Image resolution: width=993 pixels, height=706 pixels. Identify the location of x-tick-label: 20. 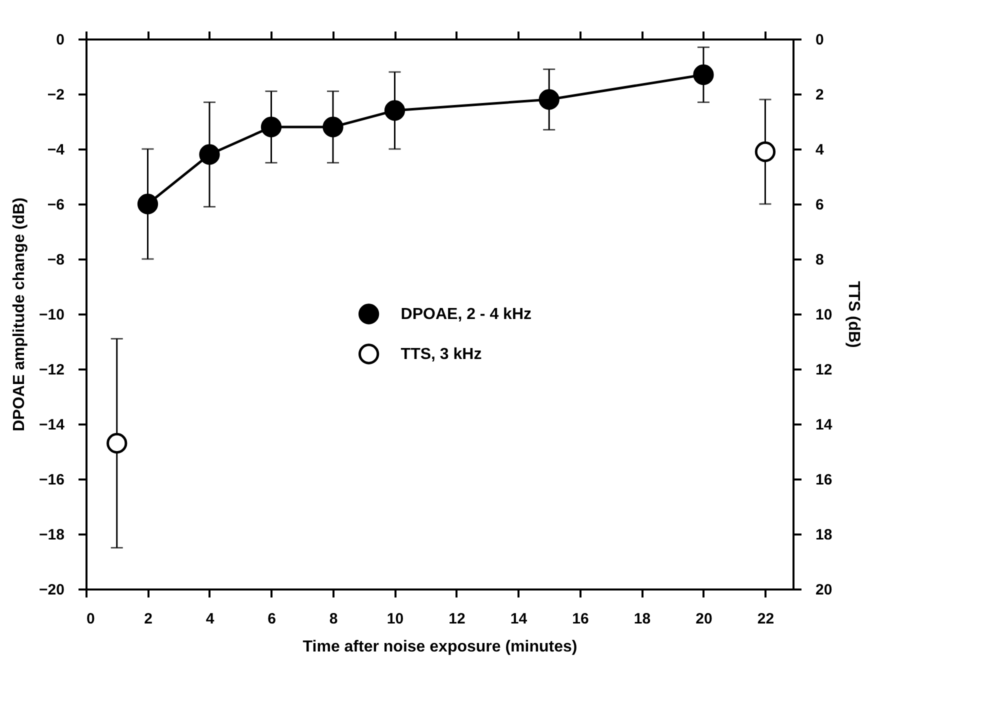
(704, 619).